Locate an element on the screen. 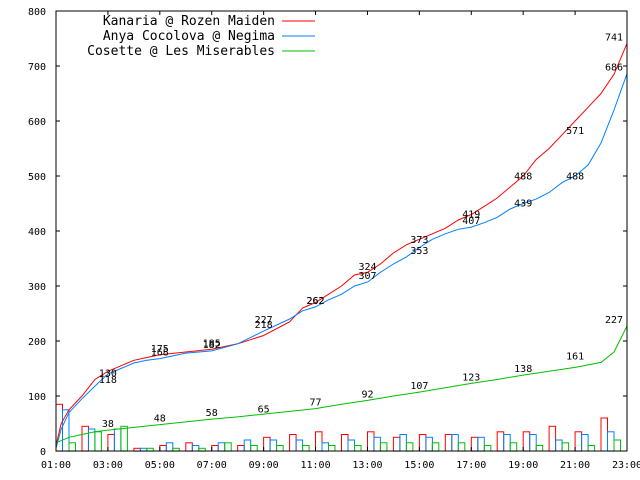 The width and height of the screenshot is (640, 480). y-tick-label: 500 is located at coordinates (37, 177).